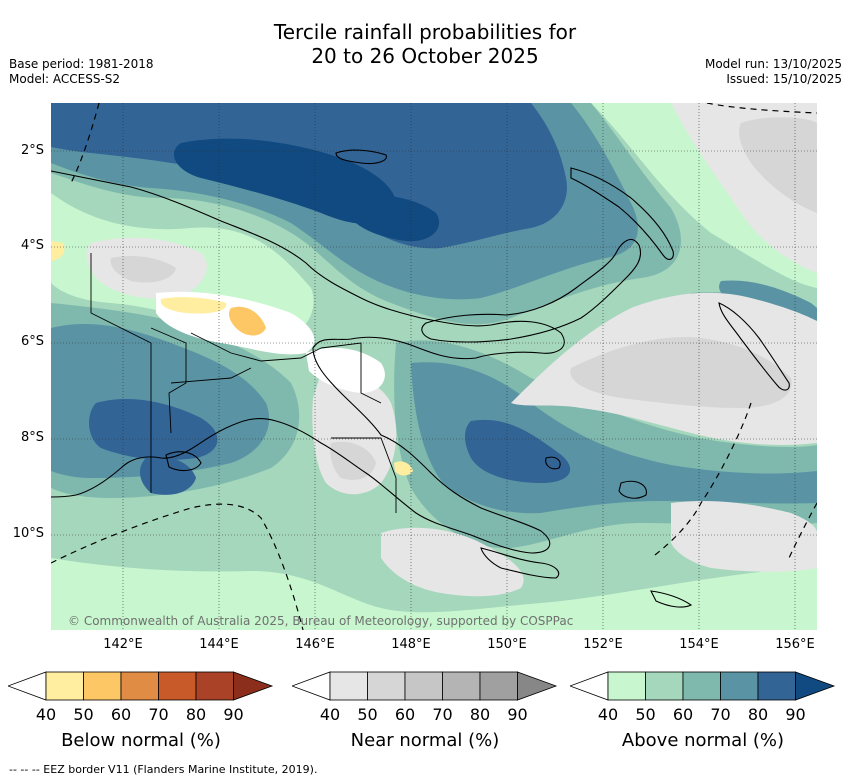 This screenshot has height=781, width=850. What do you see at coordinates (143, 269) in the screenshot?
I see `near-normal-zone-west-inner` at bounding box center [143, 269].